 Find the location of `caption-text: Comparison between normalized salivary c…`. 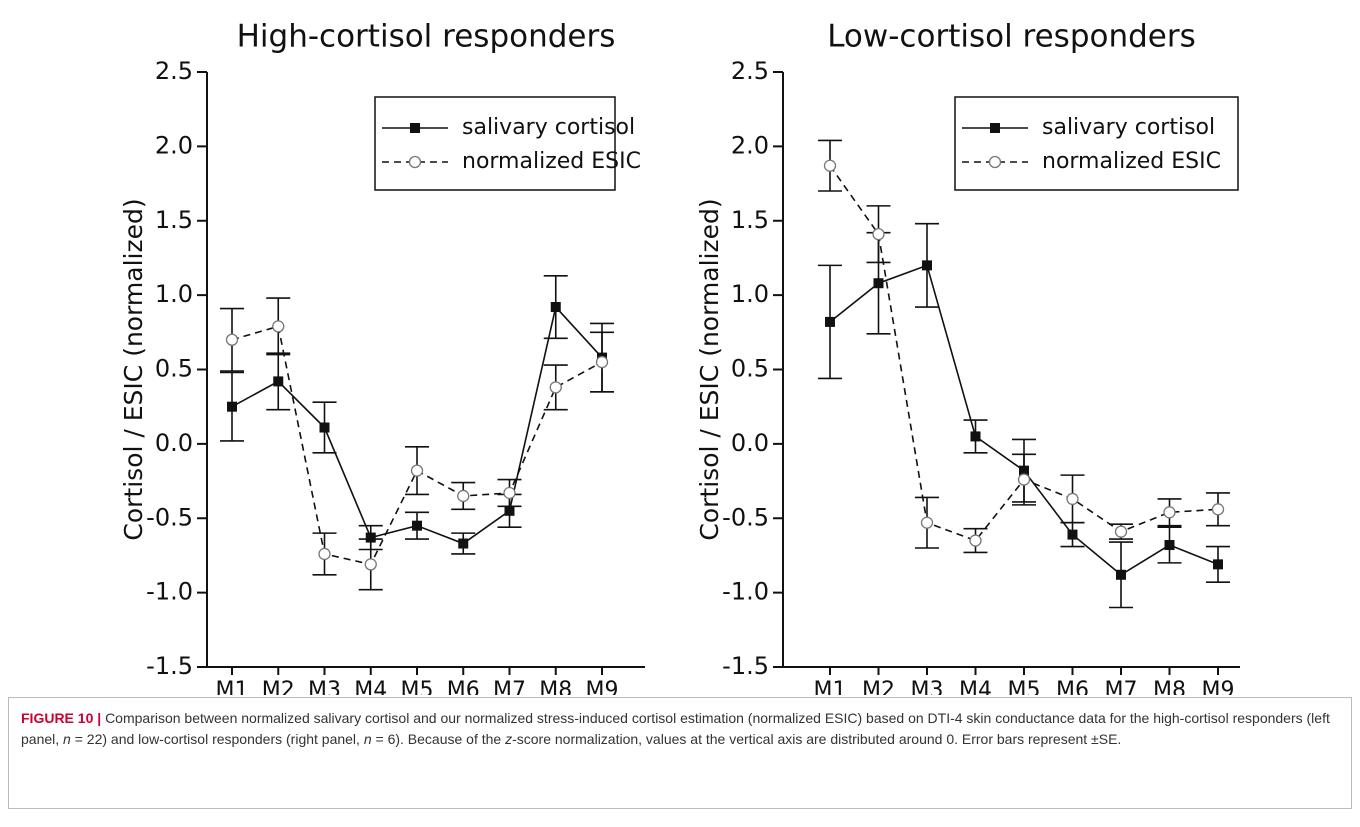

caption-text: Comparison between normalized salivary c… is located at coordinates (675, 728).